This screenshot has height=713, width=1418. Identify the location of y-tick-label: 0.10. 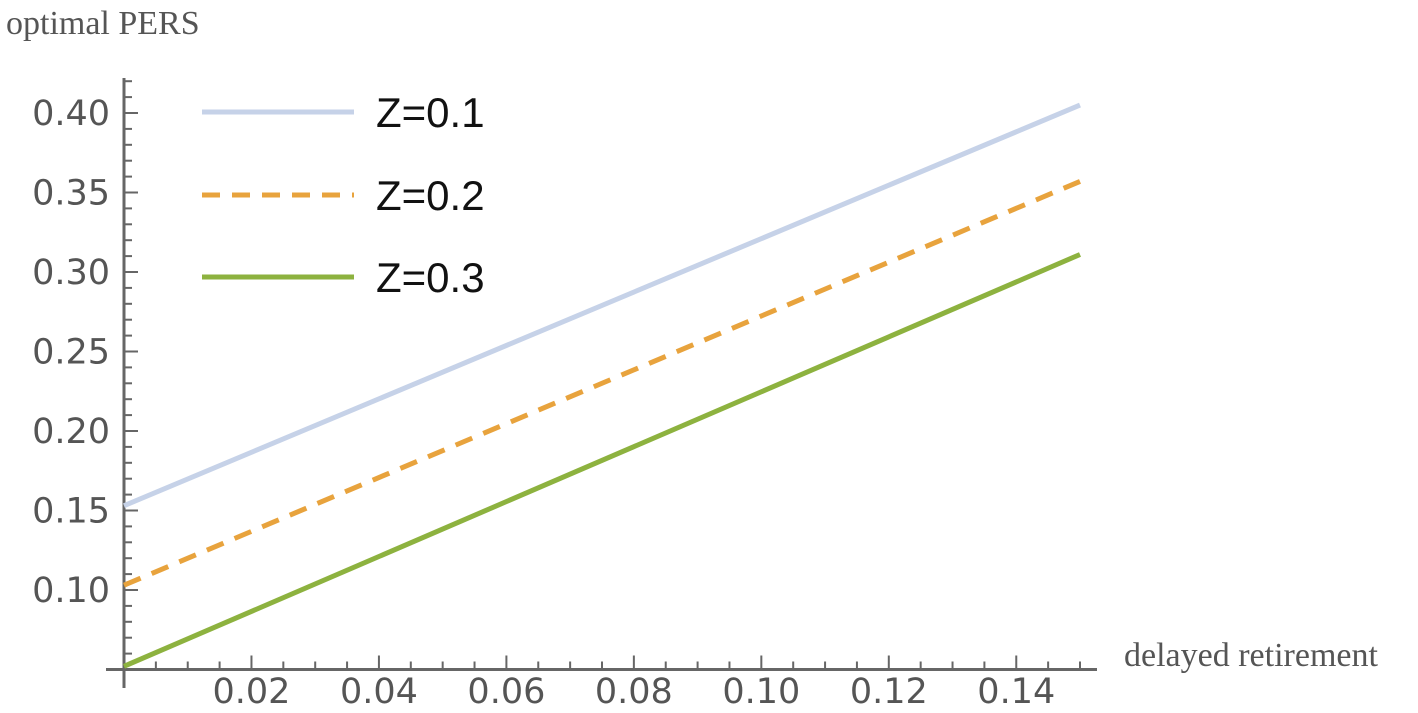
(71, 591).